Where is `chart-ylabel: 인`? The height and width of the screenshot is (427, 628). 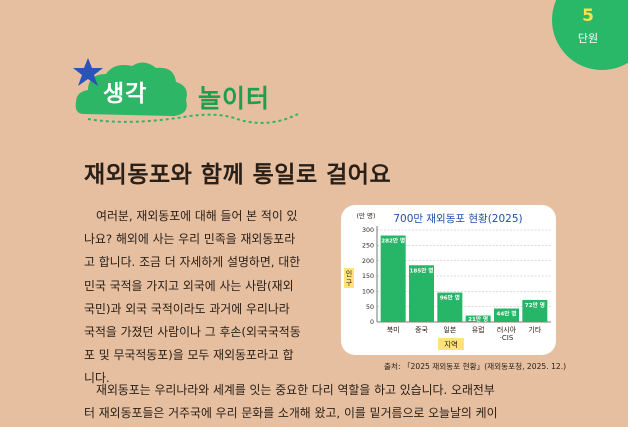 chart-ylabel: 인 is located at coordinates (349, 273).